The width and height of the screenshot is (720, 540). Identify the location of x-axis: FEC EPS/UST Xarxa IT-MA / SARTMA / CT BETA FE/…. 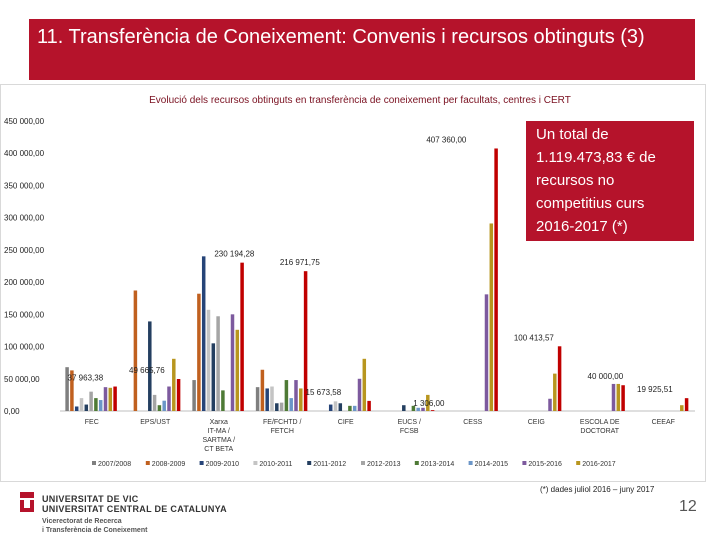
(377, 431).